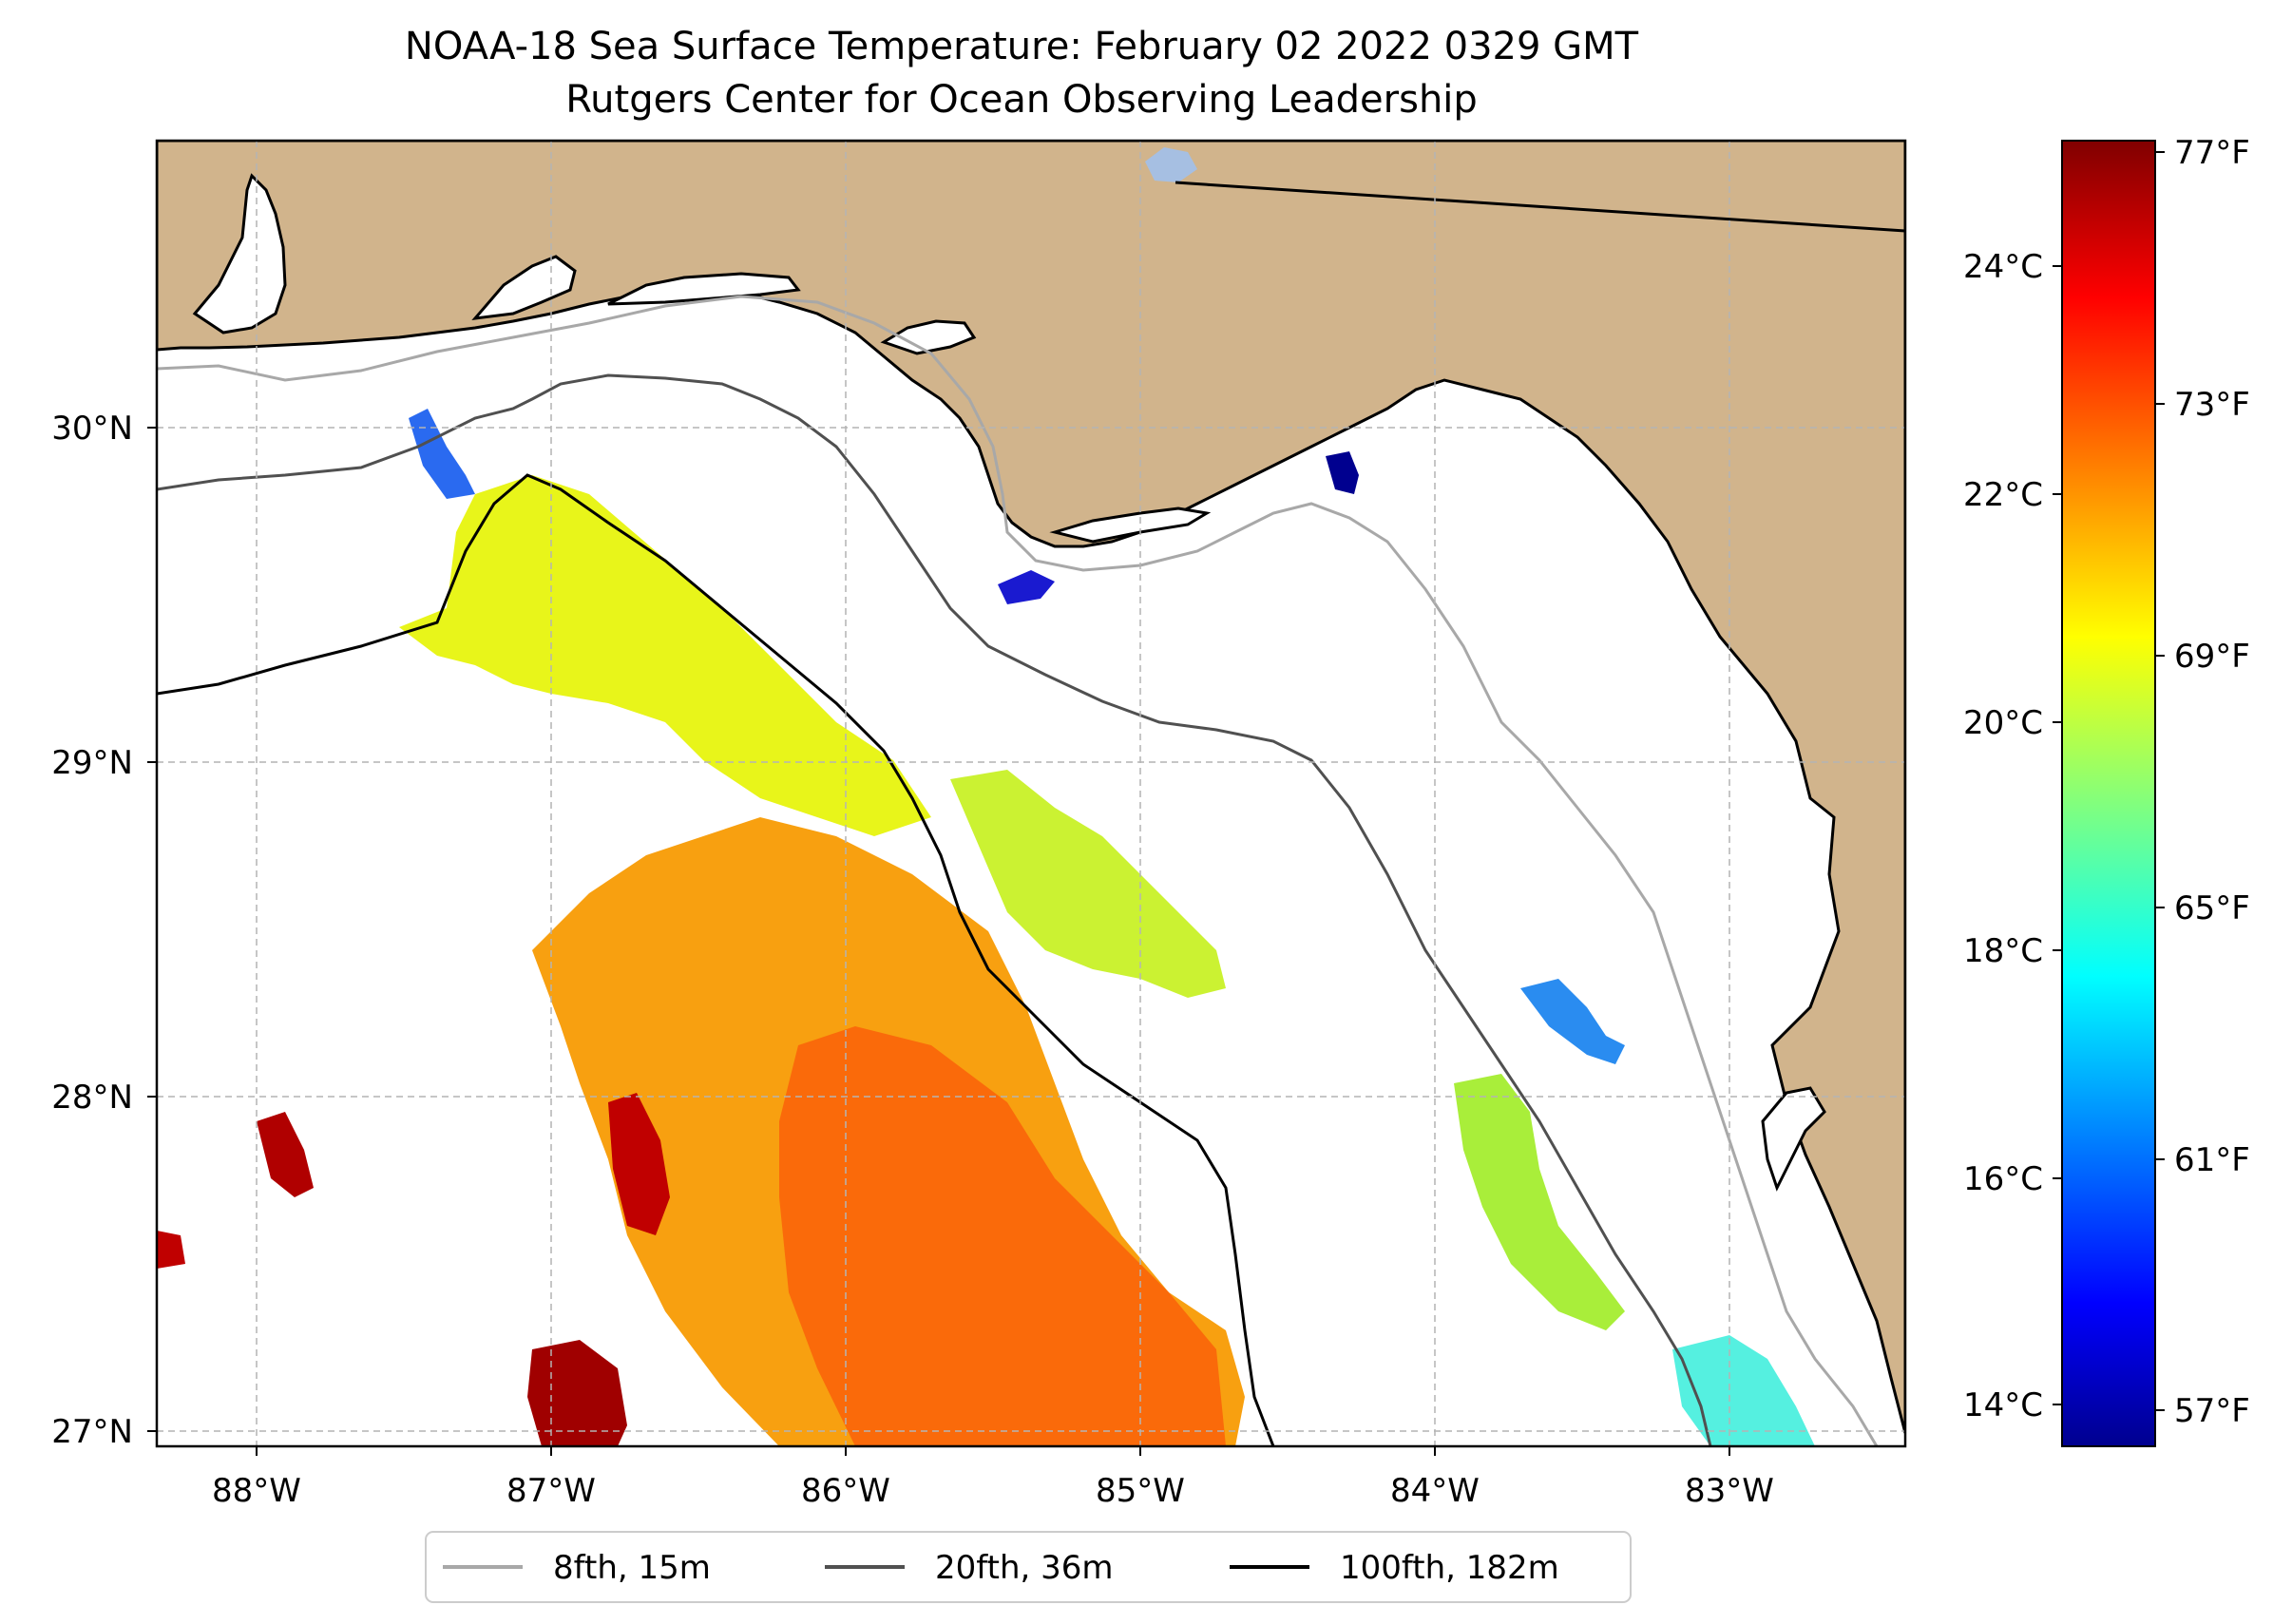 The height and width of the screenshot is (1624, 2292). Describe the element at coordinates (1026, 587) in the screenshot. I see `sst-patch-blue-coast` at that location.